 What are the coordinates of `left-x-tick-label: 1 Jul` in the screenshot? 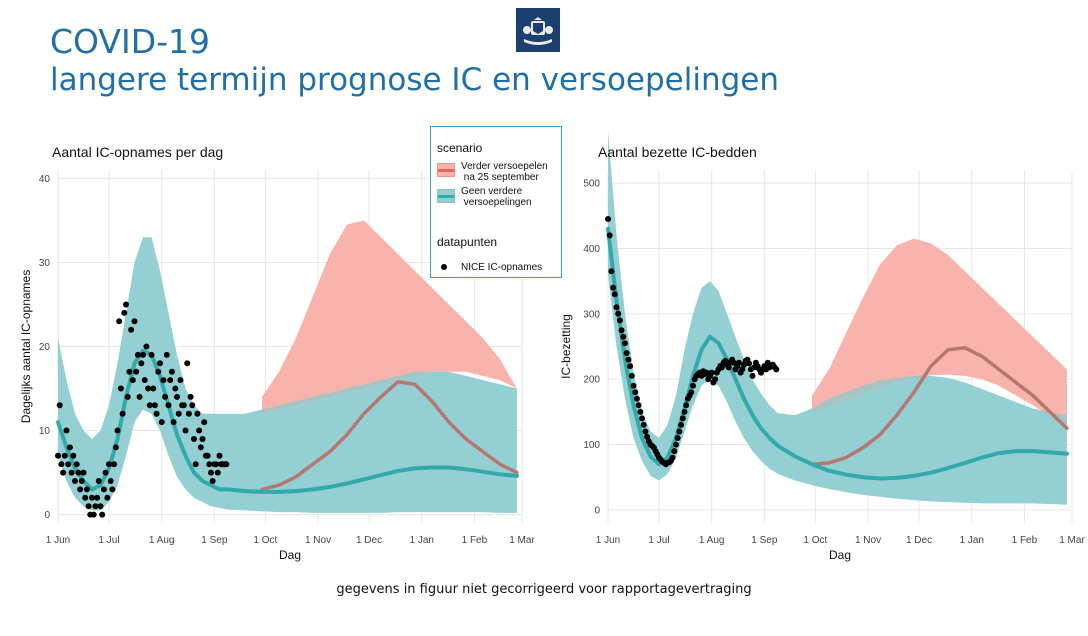 It's located at (108, 540).